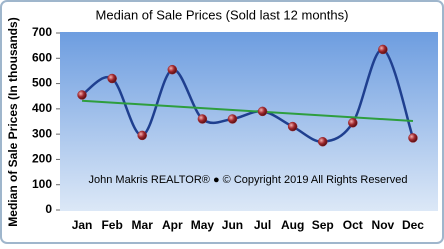  What do you see at coordinates (42, 133) in the screenshot?
I see `y-tick-label: 300` at bounding box center [42, 133].